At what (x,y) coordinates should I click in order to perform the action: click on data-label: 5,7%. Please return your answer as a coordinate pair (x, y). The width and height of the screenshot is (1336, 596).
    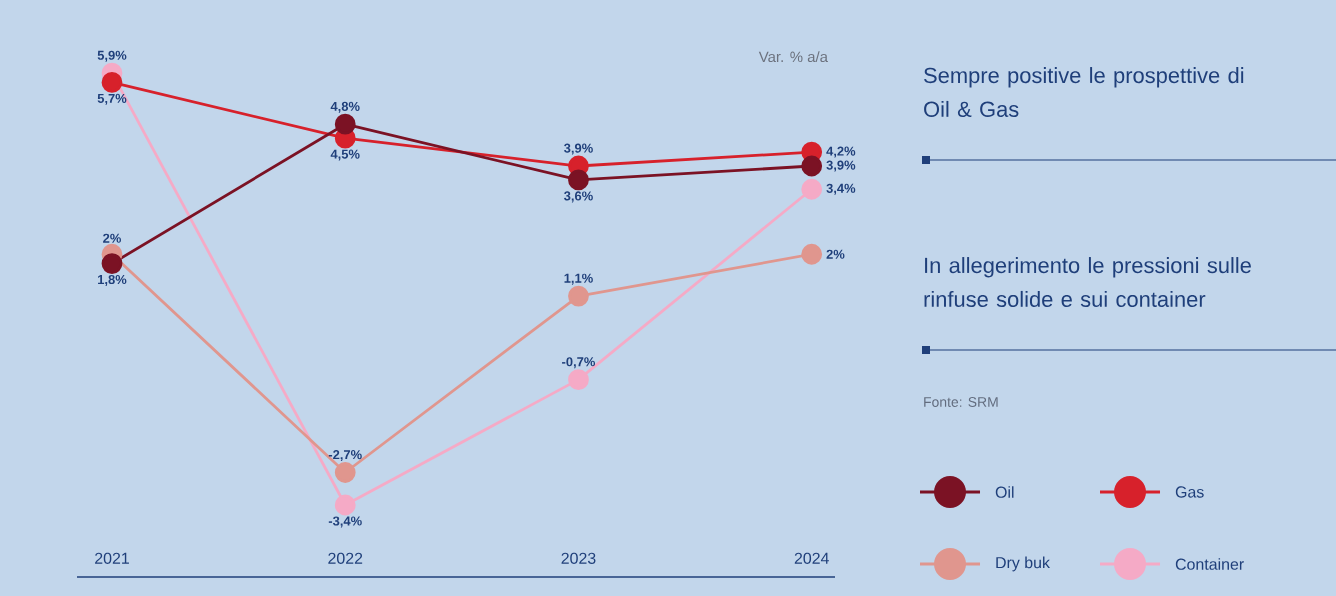
    Looking at the image, I should click on (112, 99).